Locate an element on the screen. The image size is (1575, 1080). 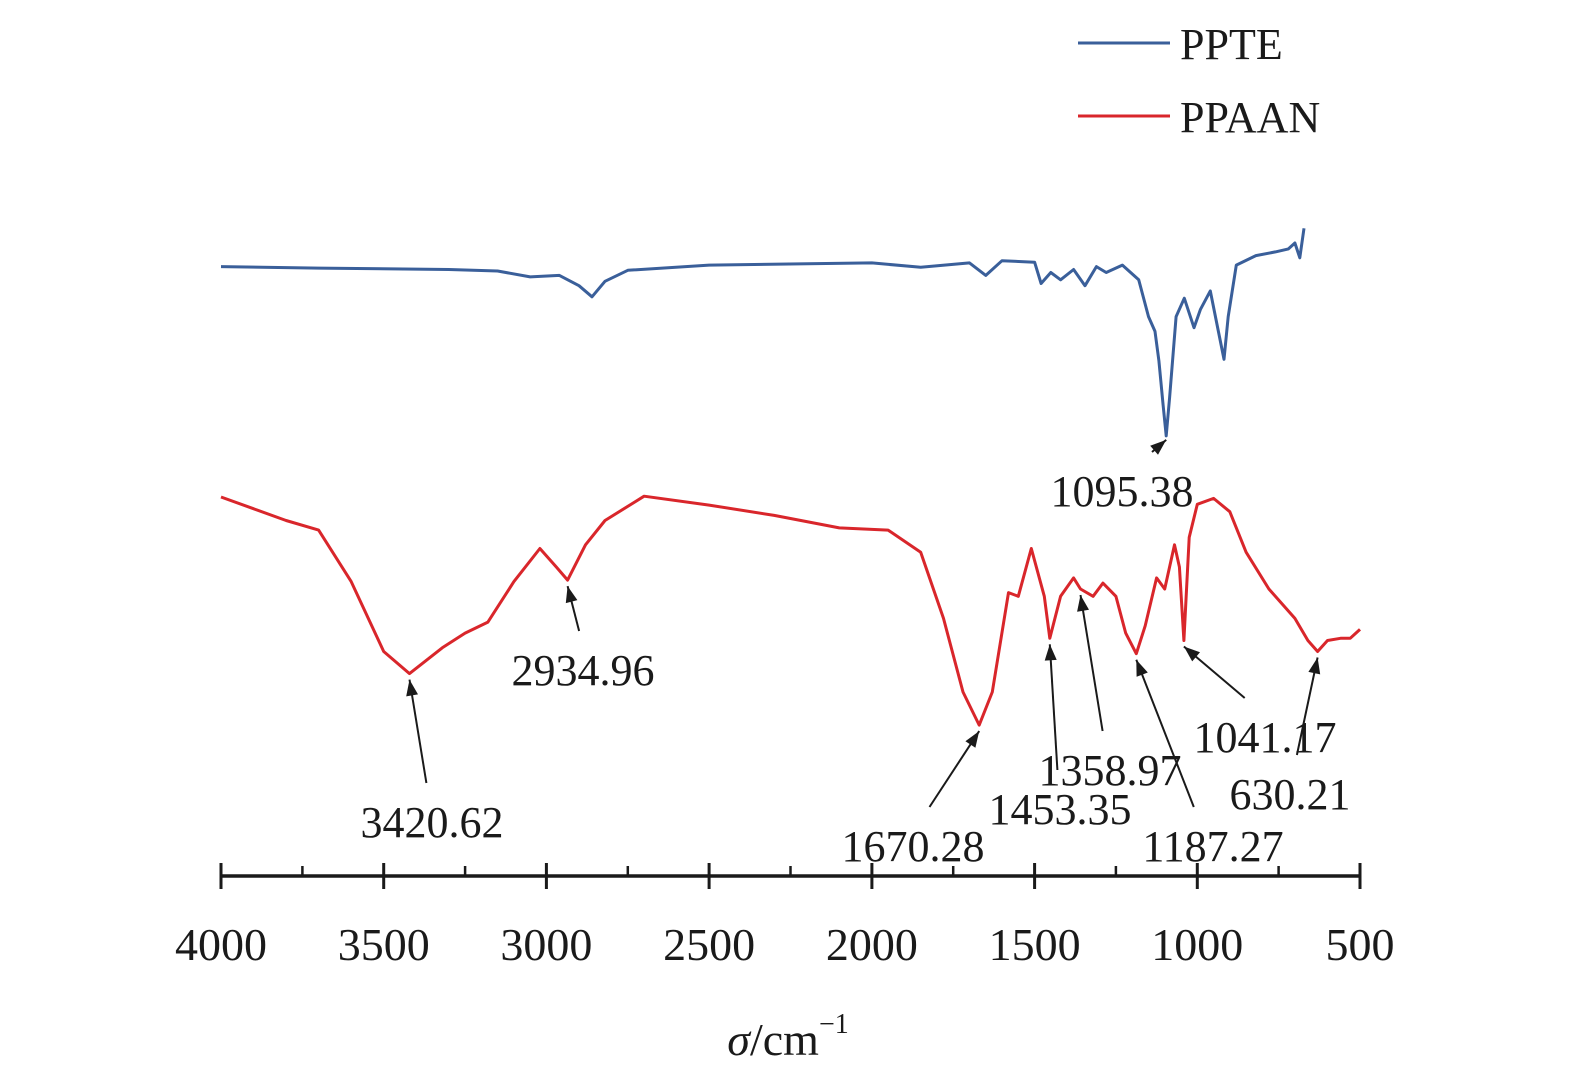
legend-label-ppte: PPTE is located at coordinates (1231, 44).